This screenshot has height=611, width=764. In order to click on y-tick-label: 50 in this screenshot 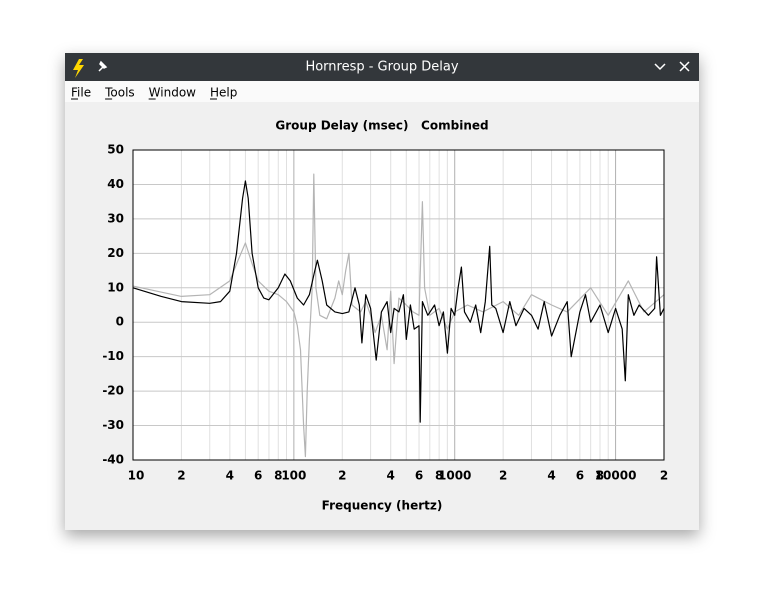, I will do `click(115, 150)`.